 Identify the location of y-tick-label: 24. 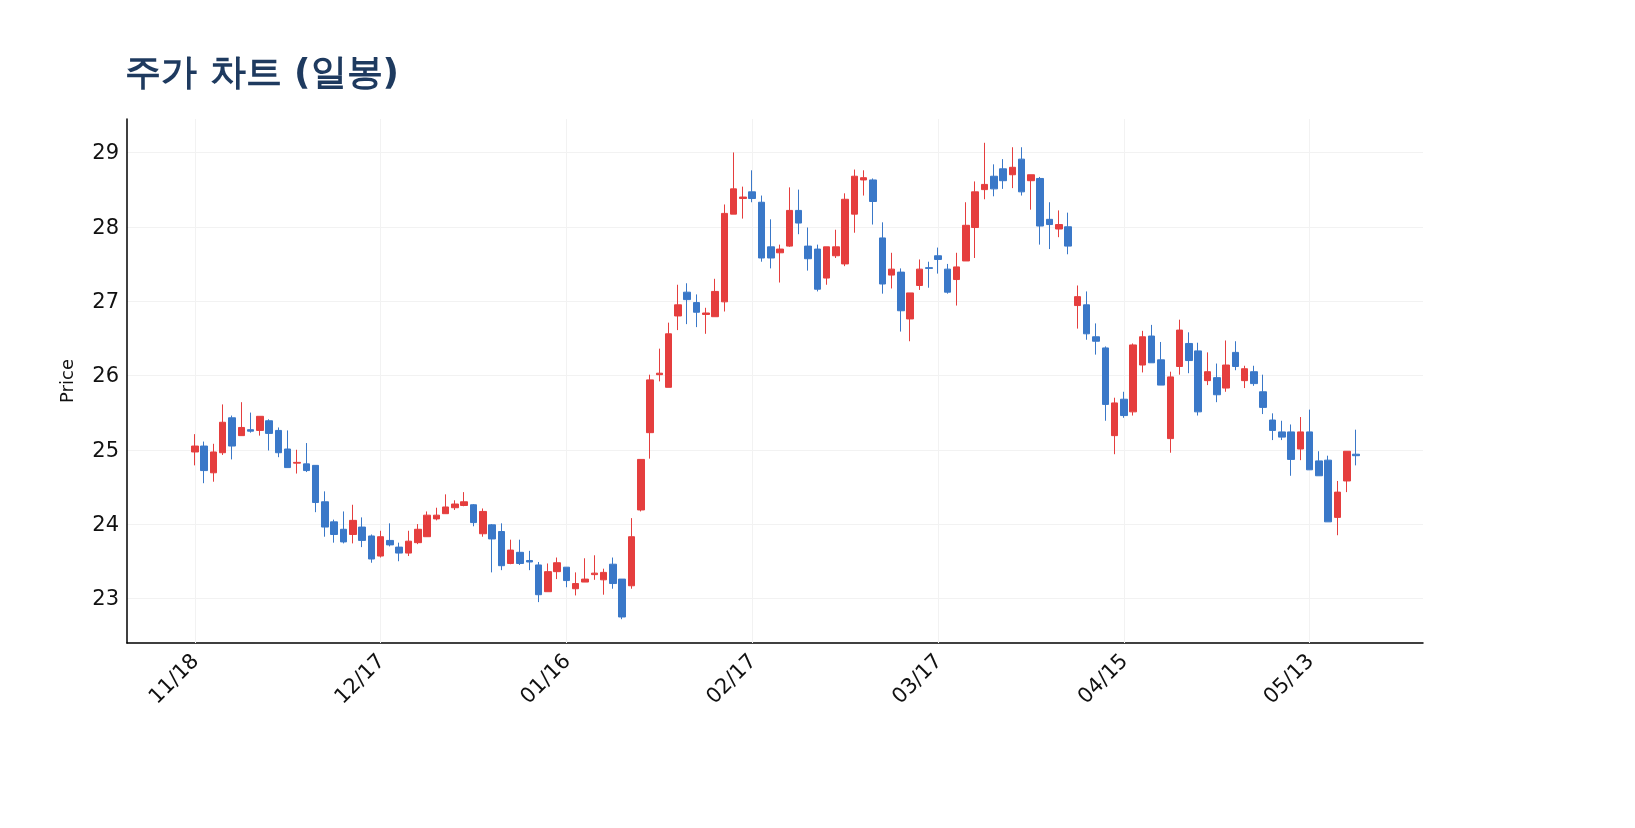
(105, 524).